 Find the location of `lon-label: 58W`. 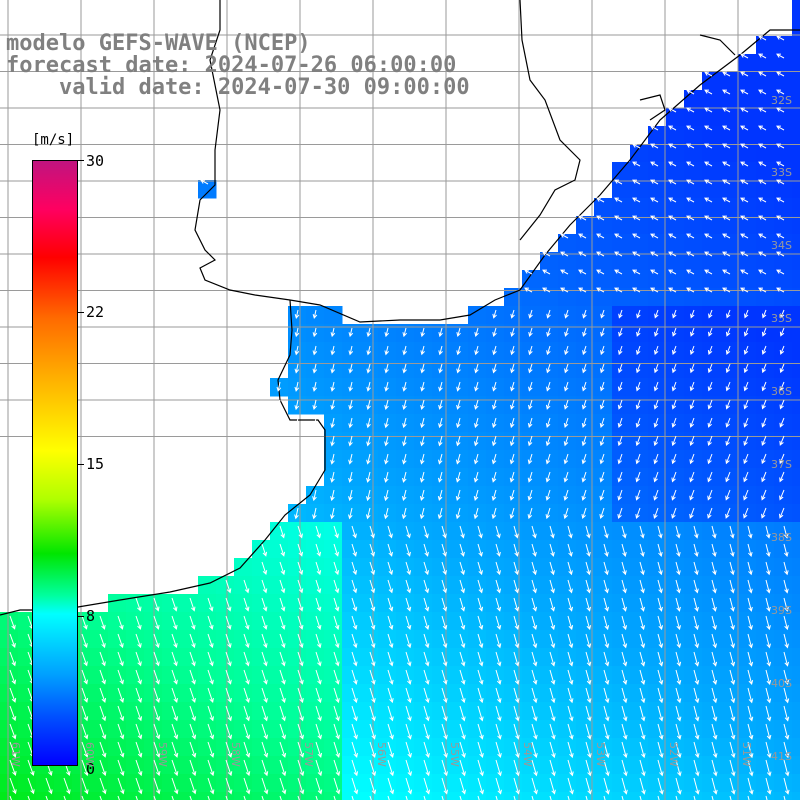

lon-label: 58W is located at coordinates (235, 754).